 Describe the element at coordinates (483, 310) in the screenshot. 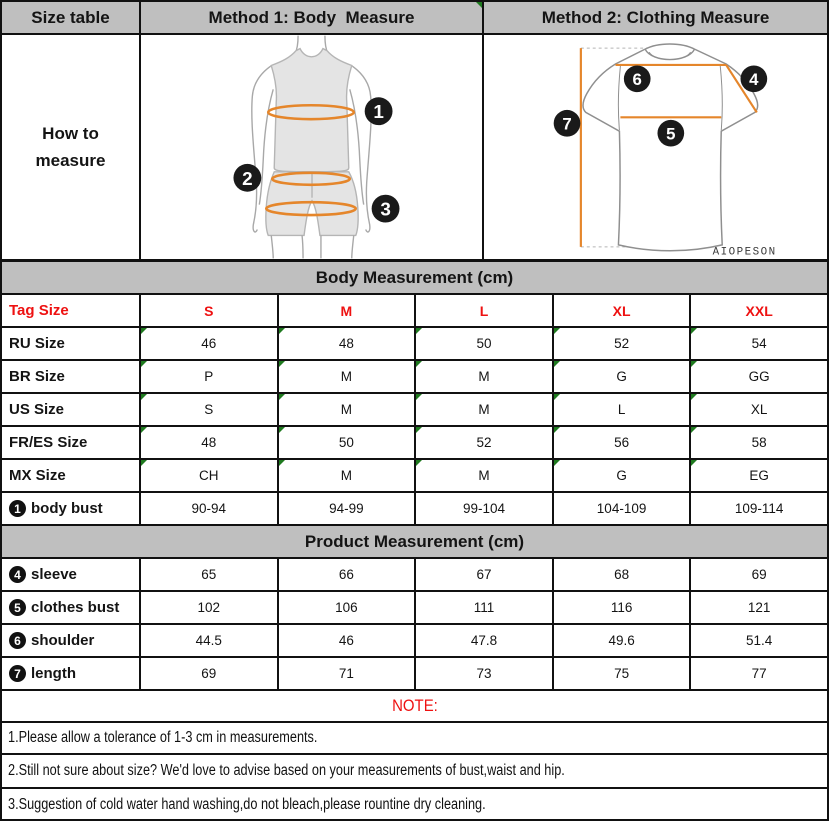

I see `size-col-l: L` at that location.